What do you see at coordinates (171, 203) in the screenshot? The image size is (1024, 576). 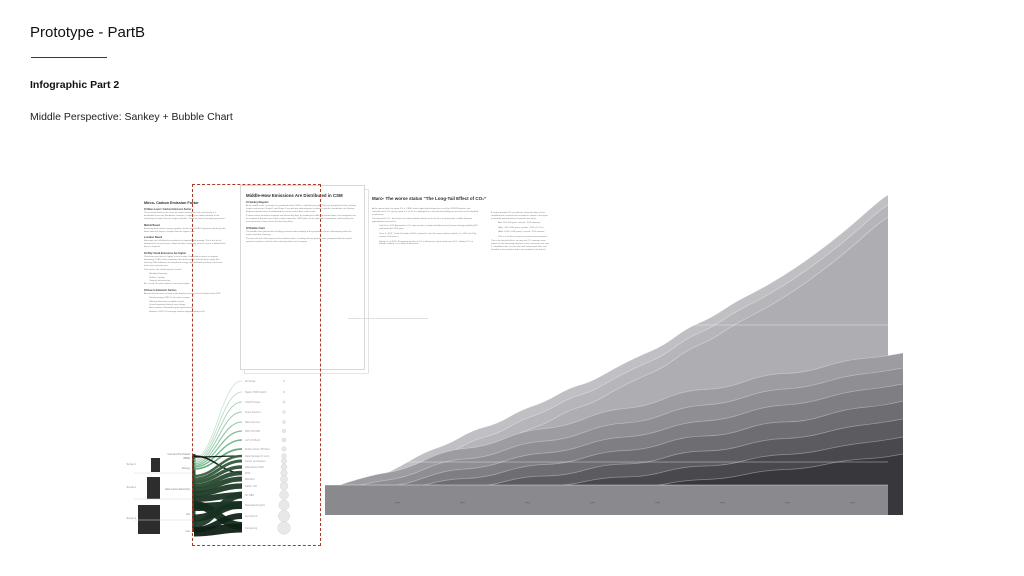 I see `micro-panel-title: Mirco- Carbon Emission Factor` at bounding box center [171, 203].